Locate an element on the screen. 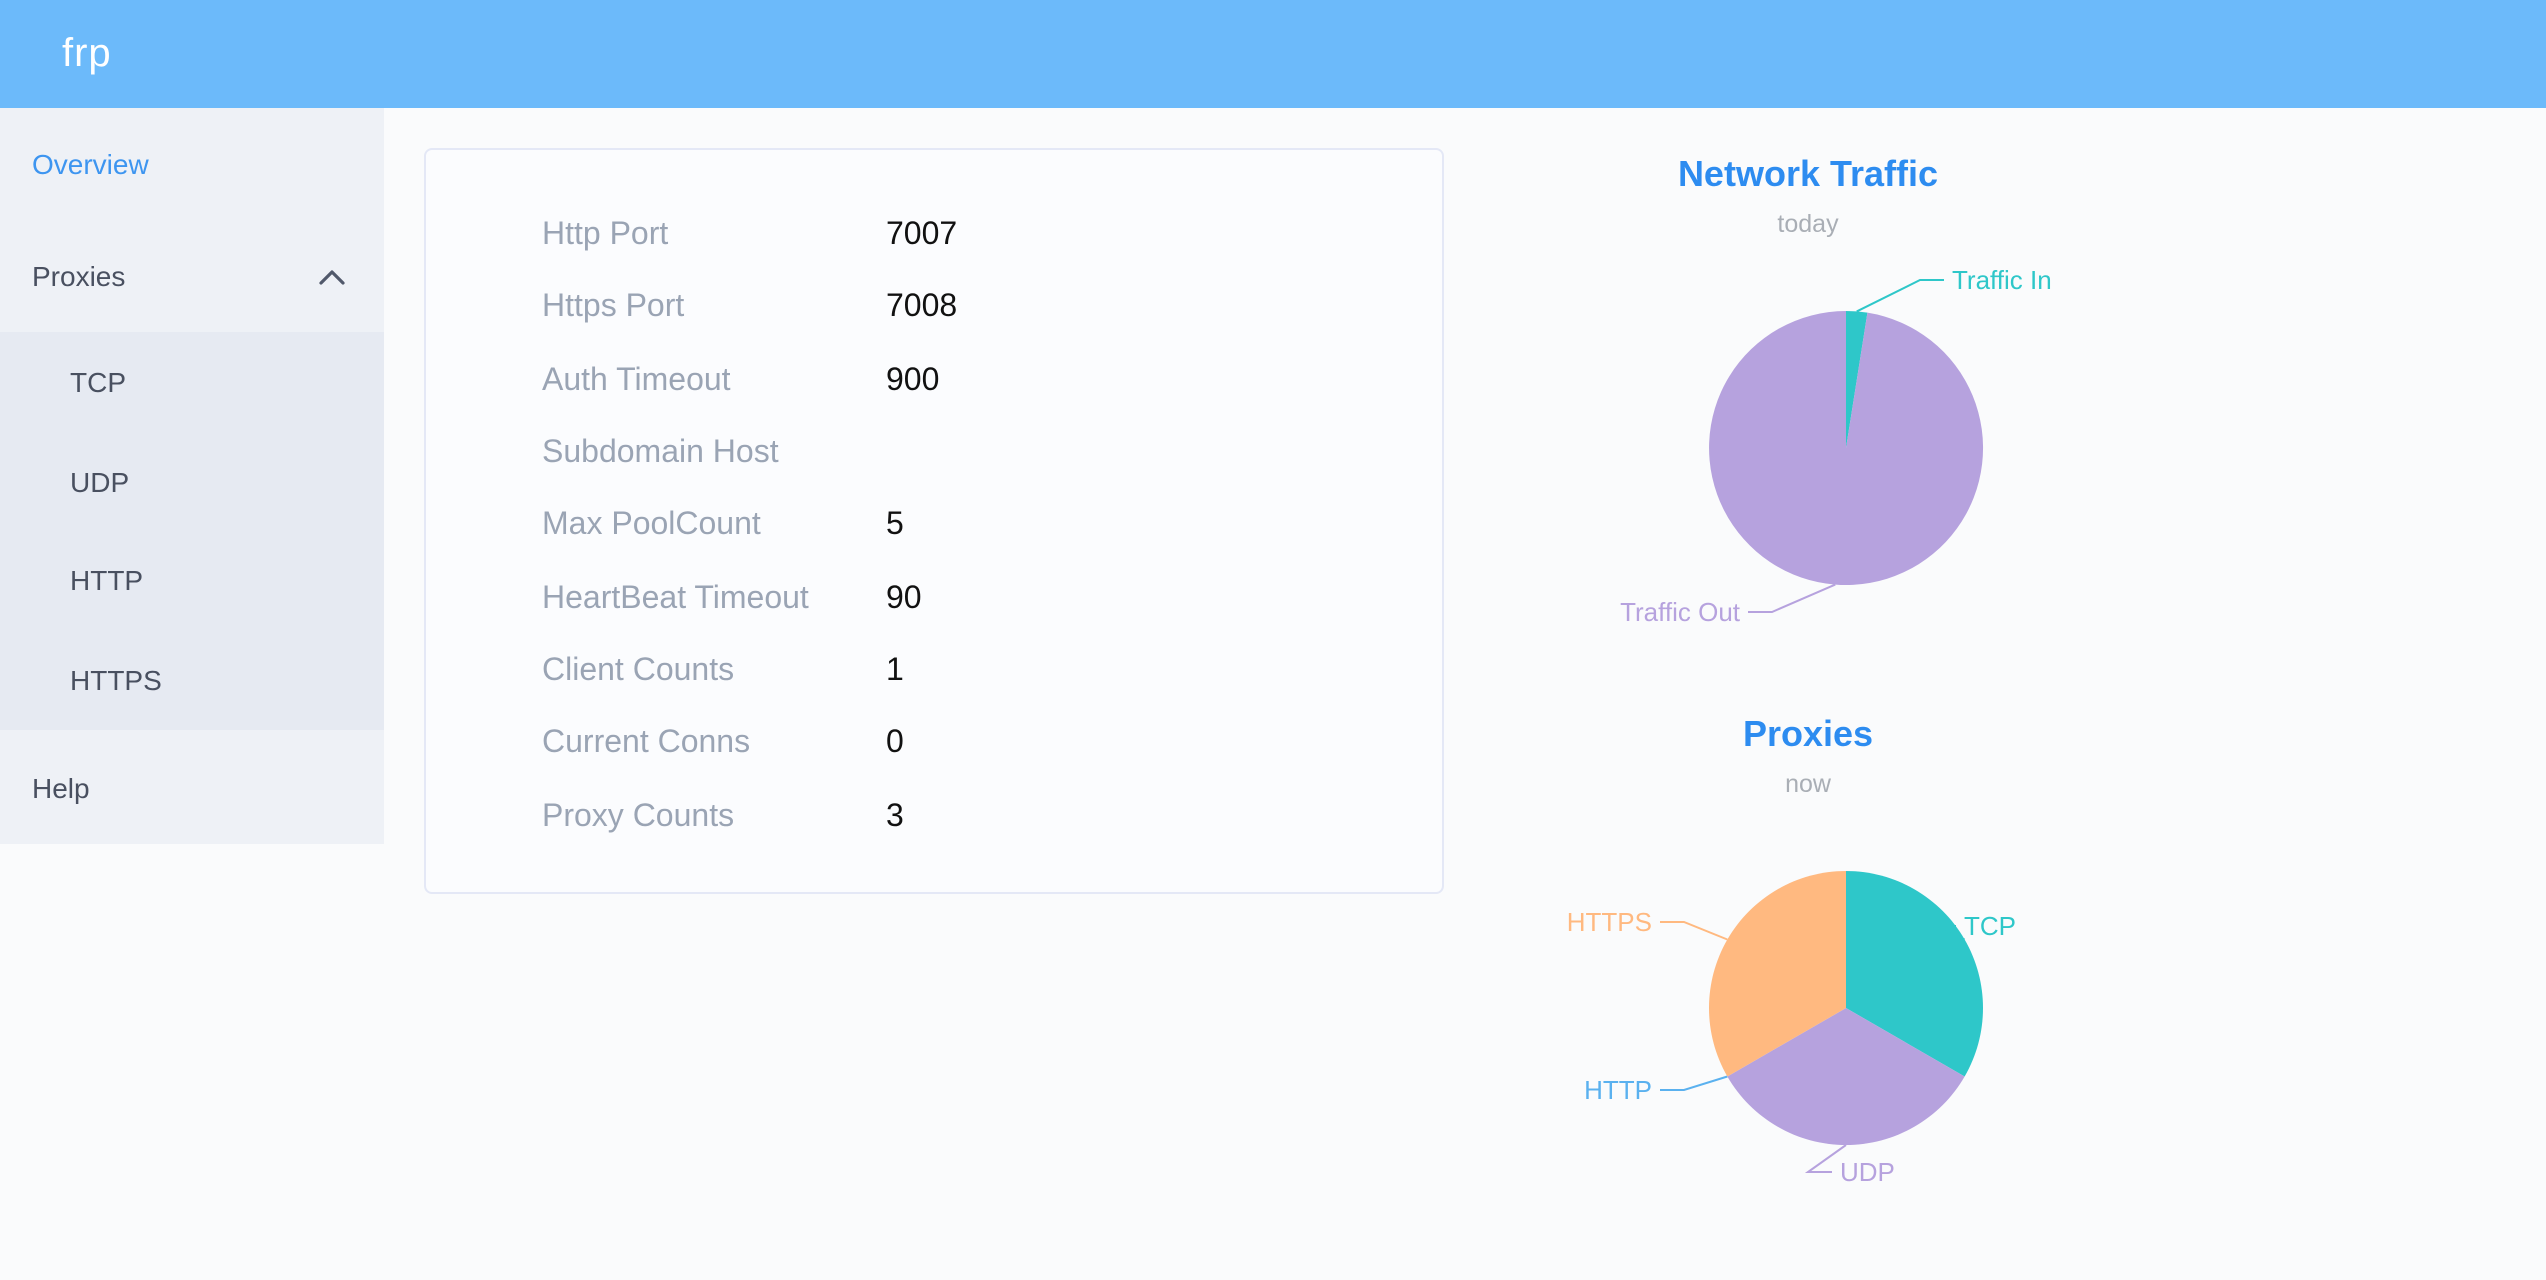 Image resolution: width=2546 pixels, height=1280 pixels. sidebar-item-label: TCP is located at coordinates (98, 381).